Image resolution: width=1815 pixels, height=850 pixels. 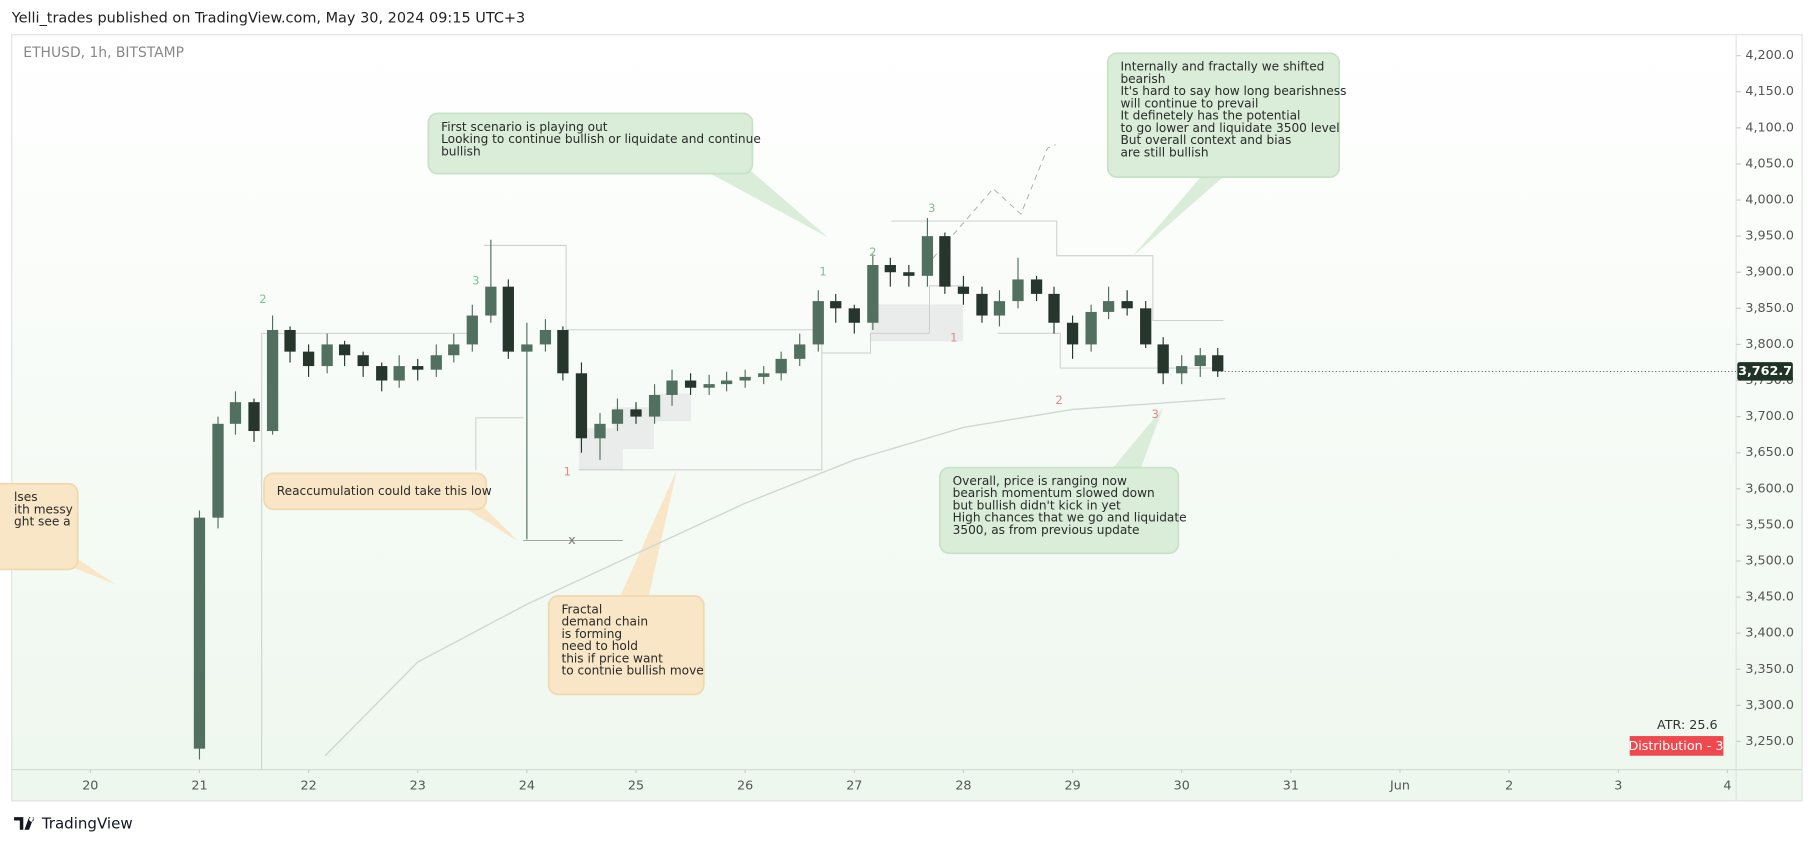 What do you see at coordinates (42, 522) in the screenshot?
I see `callout-text: ght see a` at bounding box center [42, 522].